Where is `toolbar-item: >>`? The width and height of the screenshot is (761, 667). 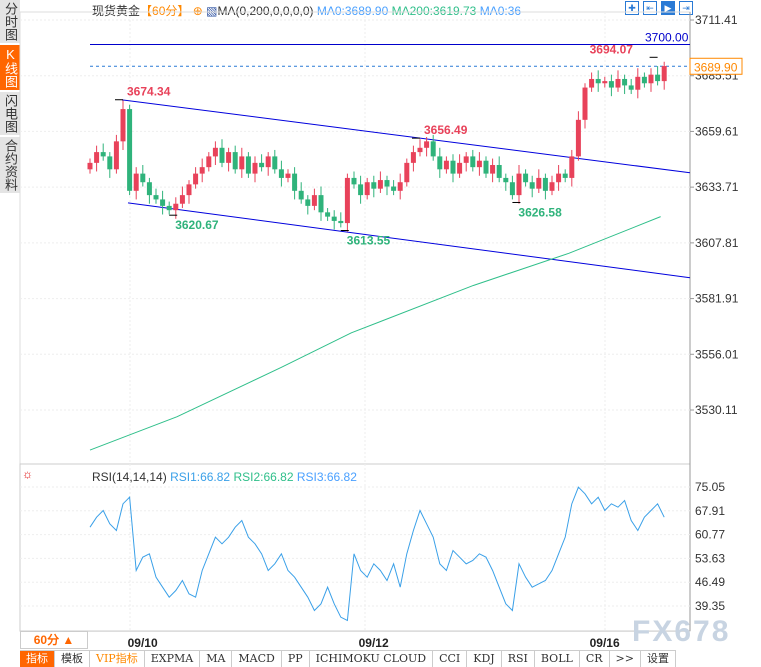
toolbar-item: >> is located at coordinates (625, 659).